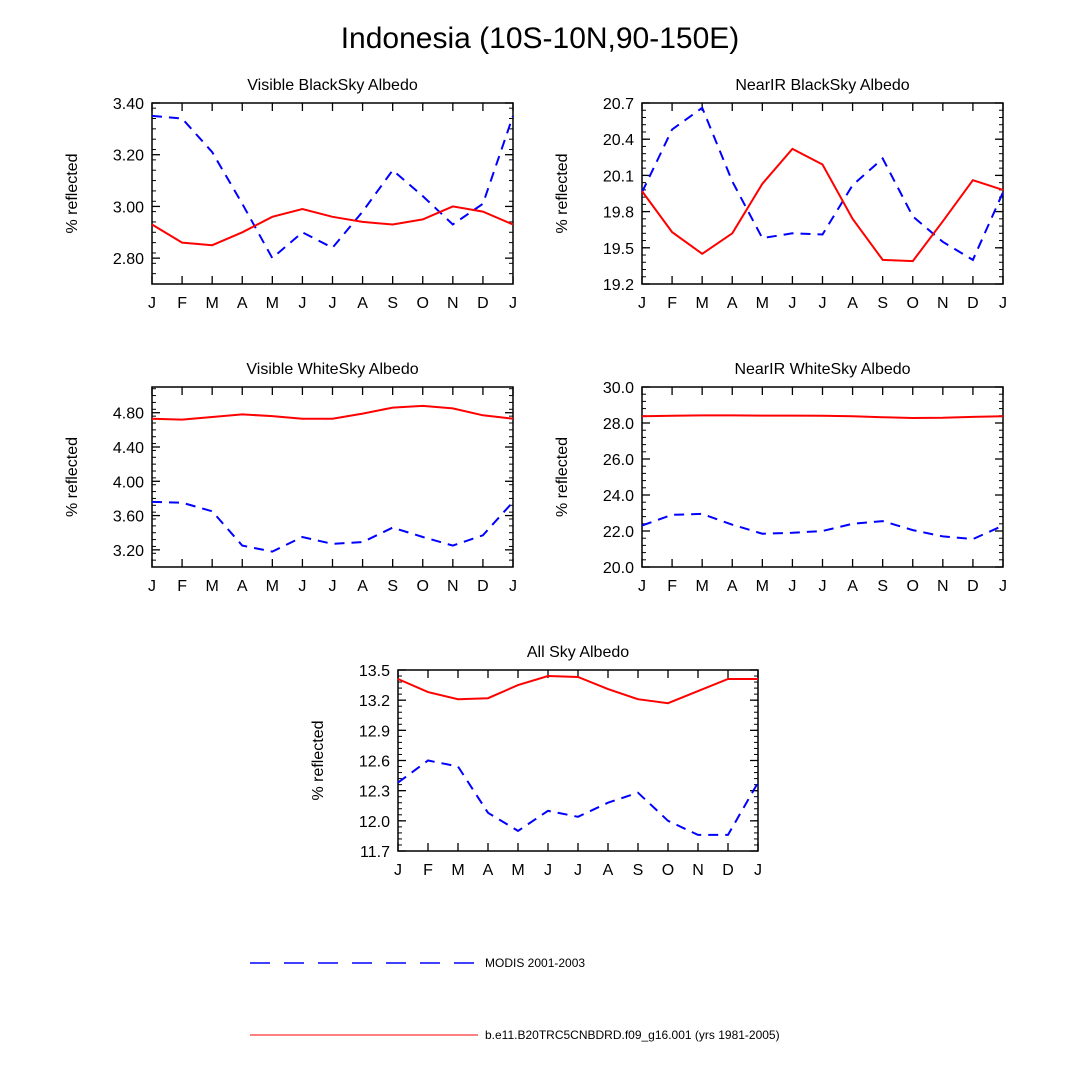 The image size is (1080, 1080). I want to click on y-tick-label: 28.0, so click(618, 424).